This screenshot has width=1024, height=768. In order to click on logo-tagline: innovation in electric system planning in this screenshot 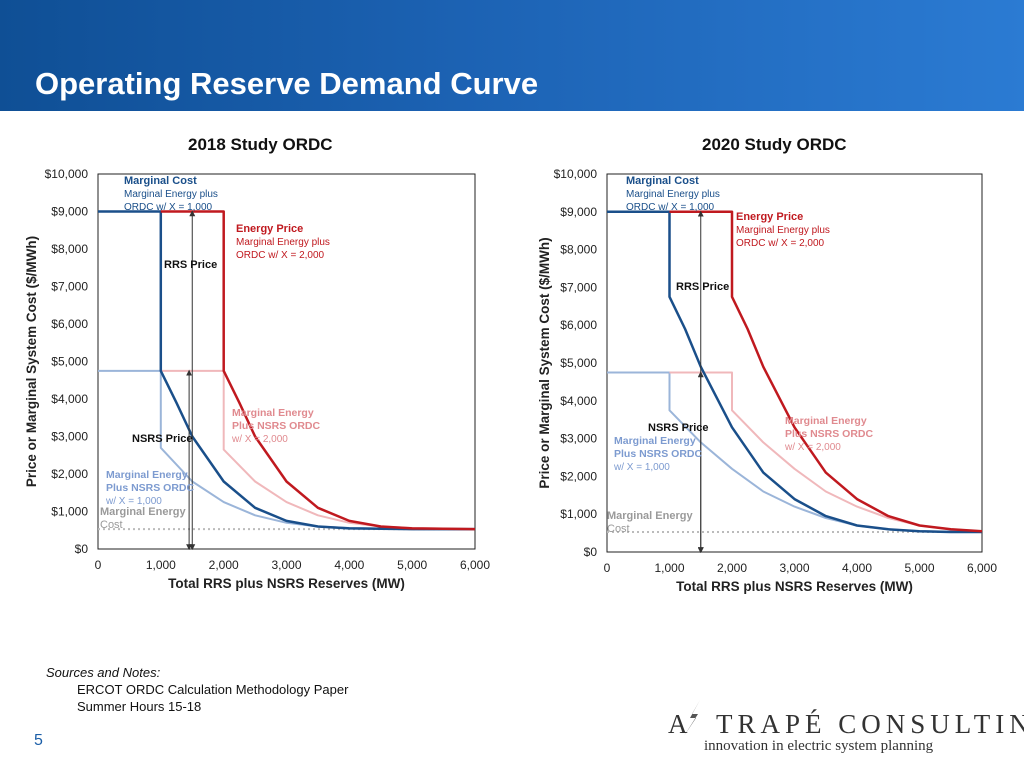, I will do `click(819, 746)`.